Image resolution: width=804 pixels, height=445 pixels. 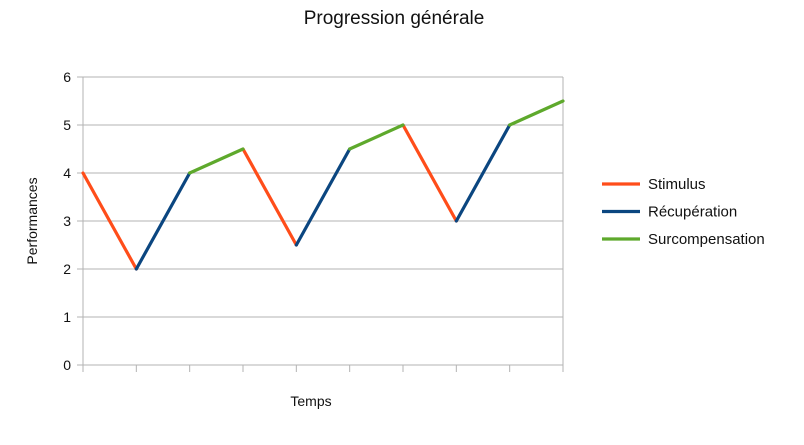 What do you see at coordinates (67, 173) in the screenshot?
I see `y-tick-label: 4` at bounding box center [67, 173].